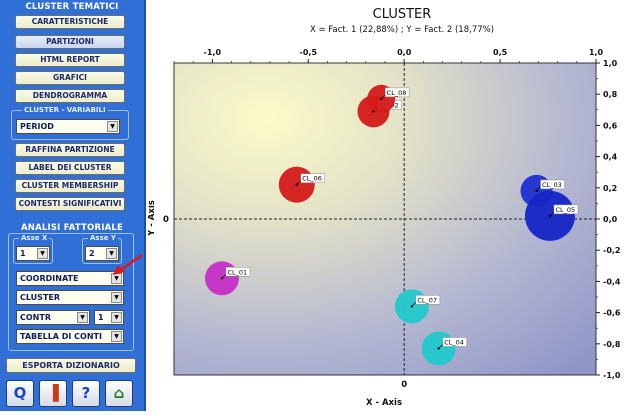 The image size is (632, 415). I want to click on y-tick-label: -0,6, so click(612, 313).